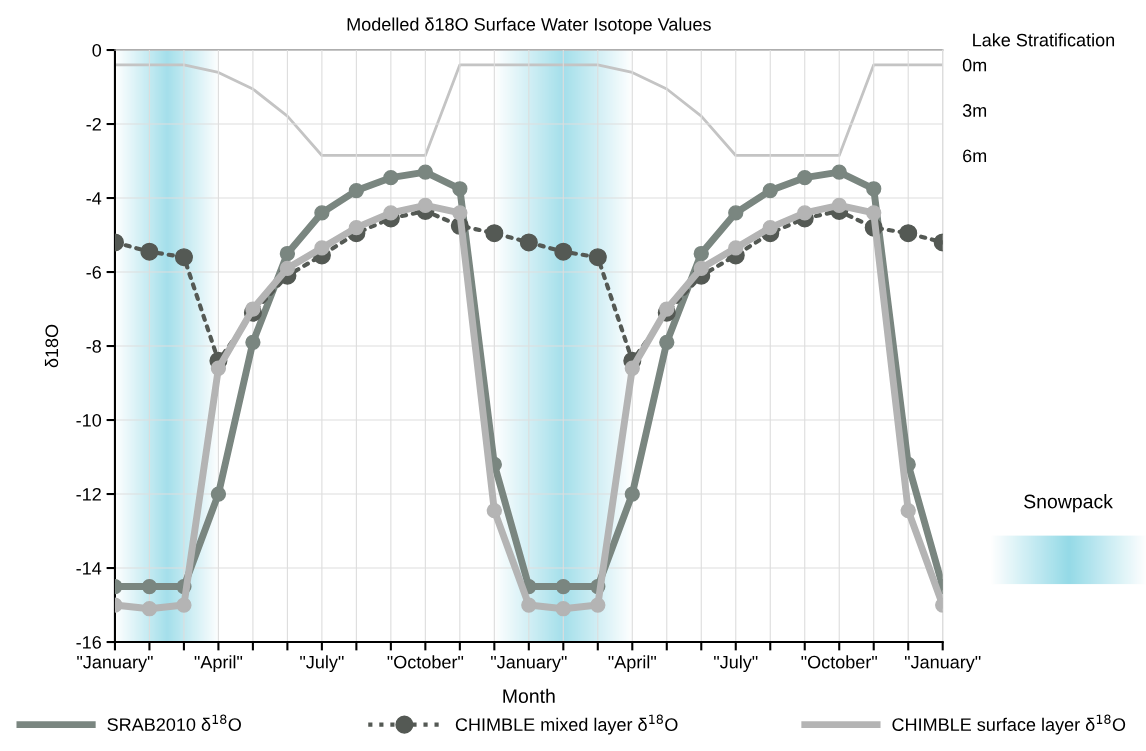 The width and height of the screenshot is (1146, 751). Describe the element at coordinates (94, 198) in the screenshot. I see `y-tick-label: -4` at that location.